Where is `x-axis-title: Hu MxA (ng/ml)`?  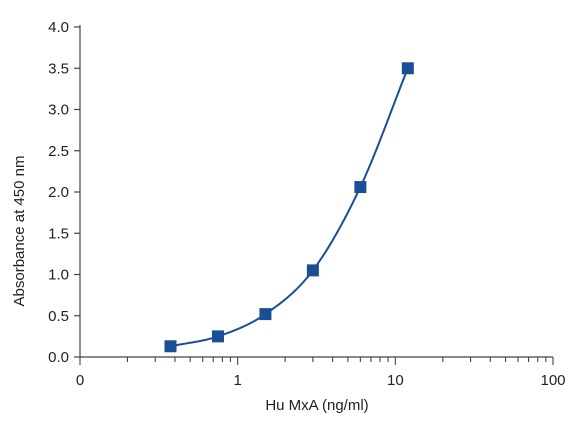
x-axis-title: Hu MxA (ng/ml) is located at coordinates (316, 405).